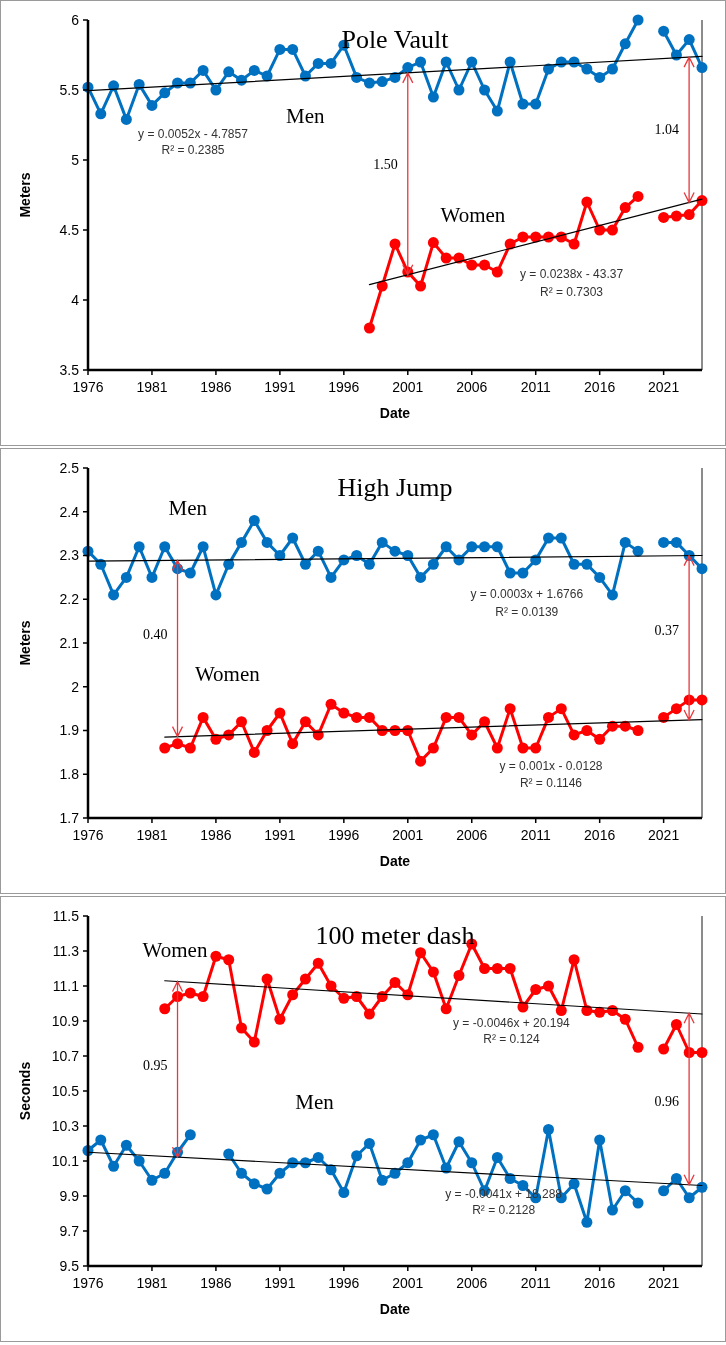 The height and width of the screenshot is (1345, 726). Describe the element at coordinates (65, 1055) in the screenshot. I see `y-tick-label: 10.7` at that location.